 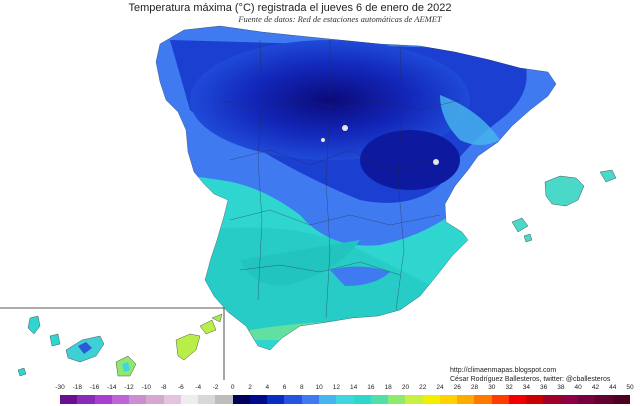 I want to click on colorbar-tick-label: 14, so click(x=354, y=387).